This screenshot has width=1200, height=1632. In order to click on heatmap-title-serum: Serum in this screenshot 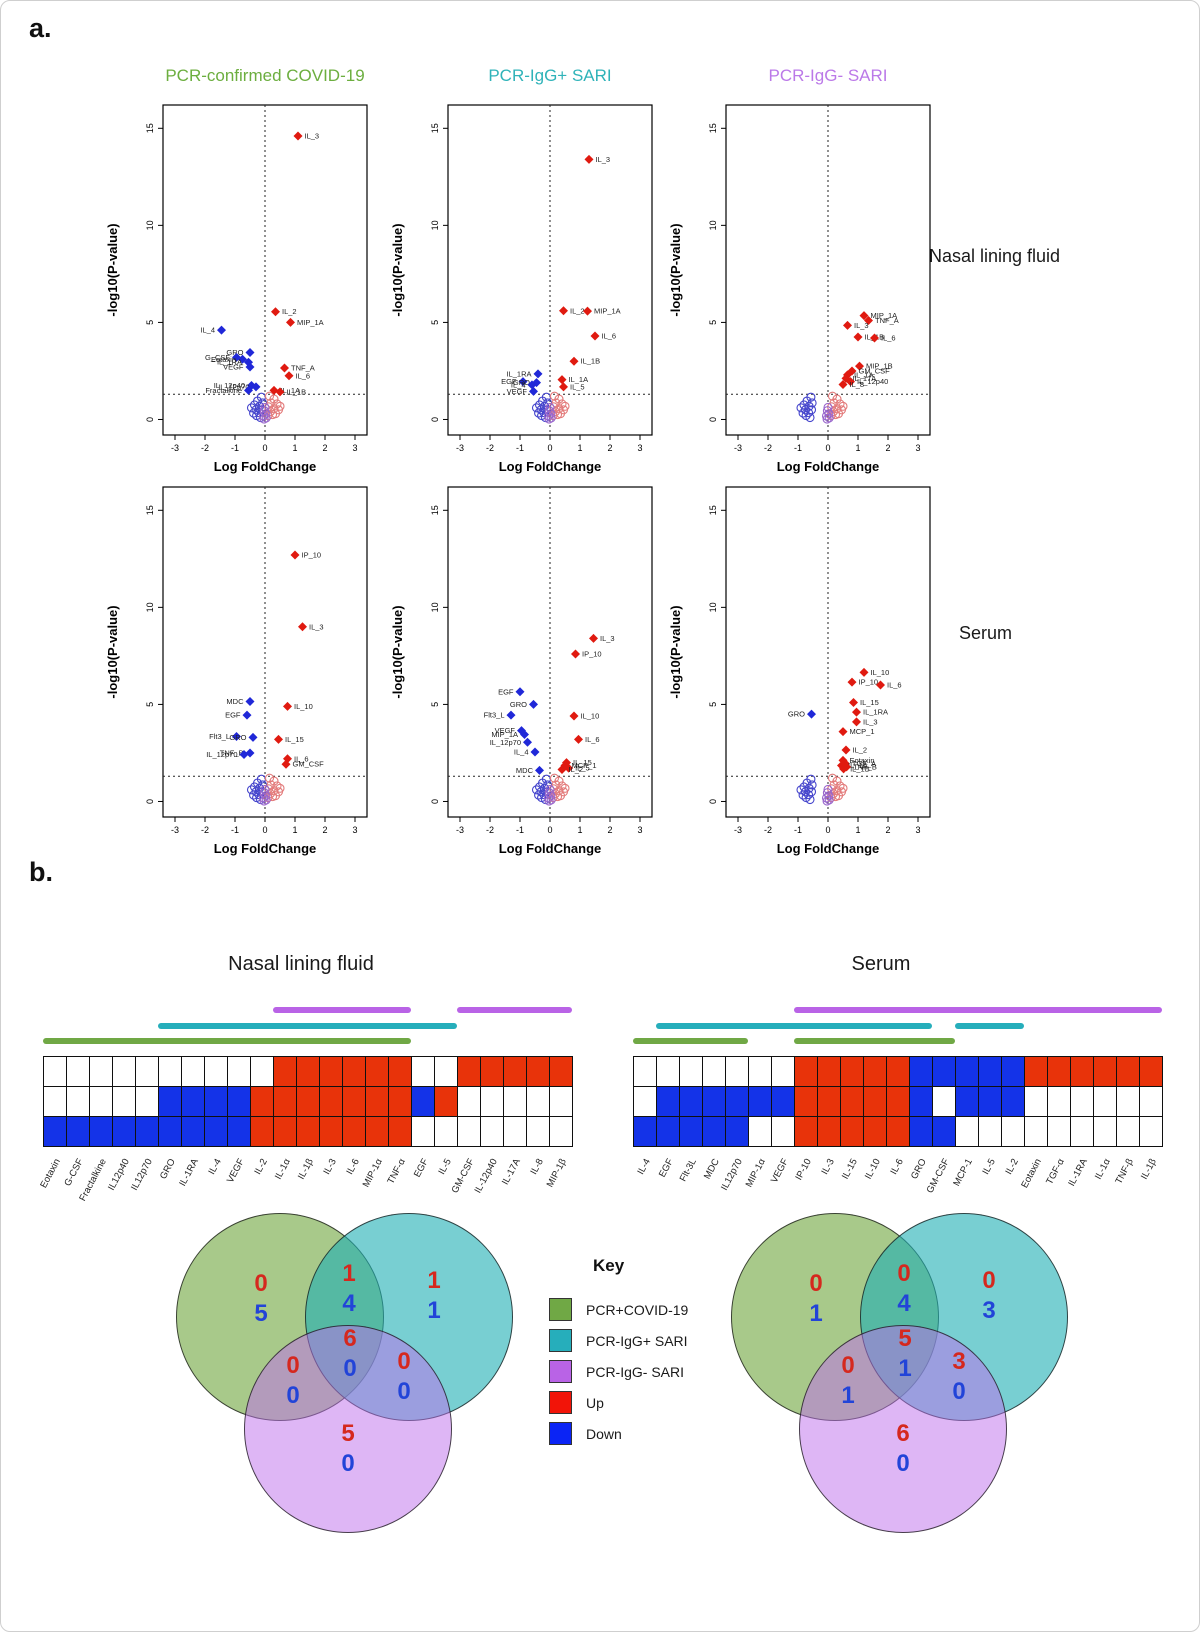, I will do `click(881, 964)`.